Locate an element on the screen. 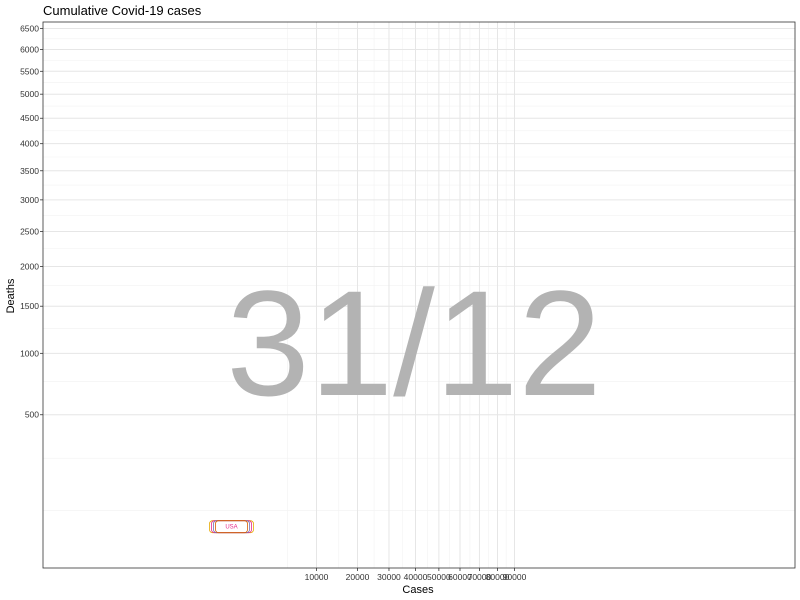 The width and height of the screenshot is (800, 600). y-tick-label: 6500 is located at coordinates (29, 28).